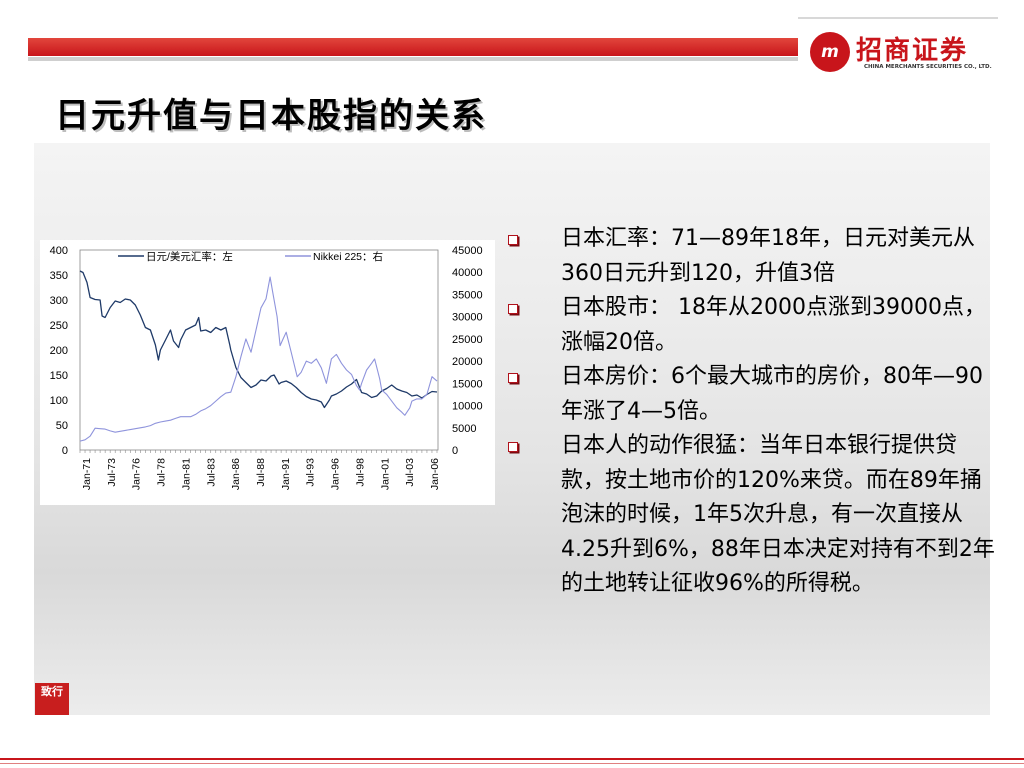 The height and width of the screenshot is (768, 1024). I want to click on header-thin-line, so click(898, 18).